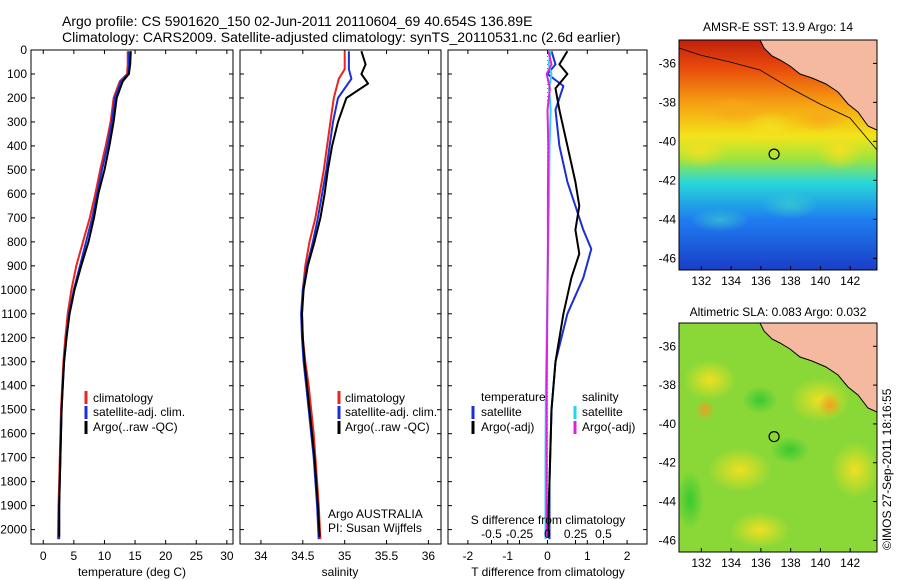  Describe the element at coordinates (17, 98) in the screenshot. I see `depth-tick-label: 200` at that location.